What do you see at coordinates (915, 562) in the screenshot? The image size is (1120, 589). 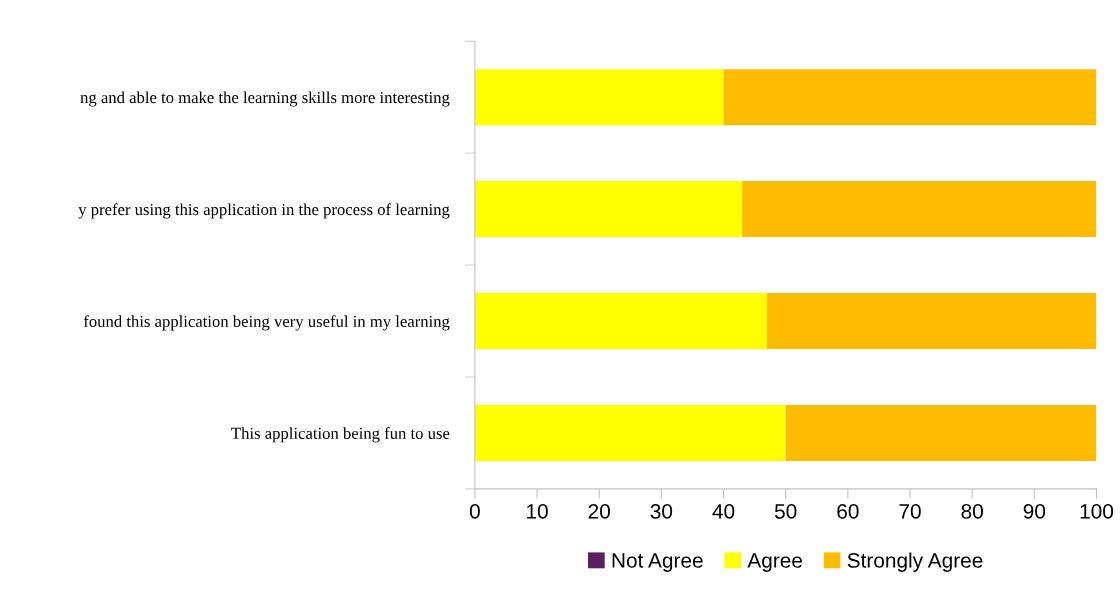 I see `legend-label: Strongly Agree` at bounding box center [915, 562].